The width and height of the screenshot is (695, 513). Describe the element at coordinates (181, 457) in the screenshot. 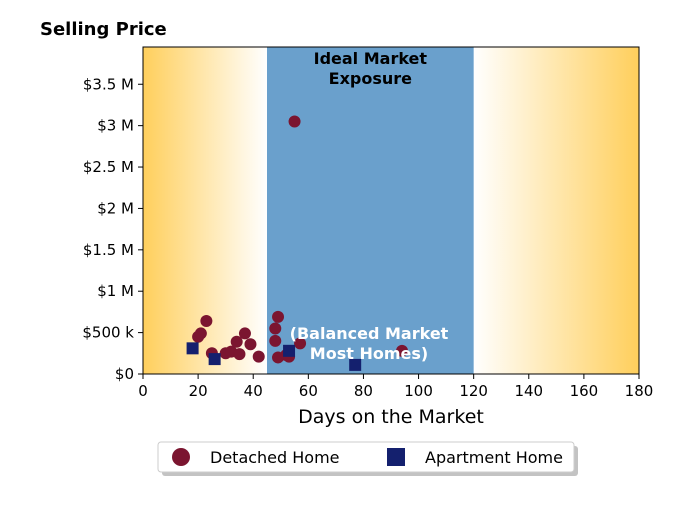

I see `legend-detached-marker` at that location.